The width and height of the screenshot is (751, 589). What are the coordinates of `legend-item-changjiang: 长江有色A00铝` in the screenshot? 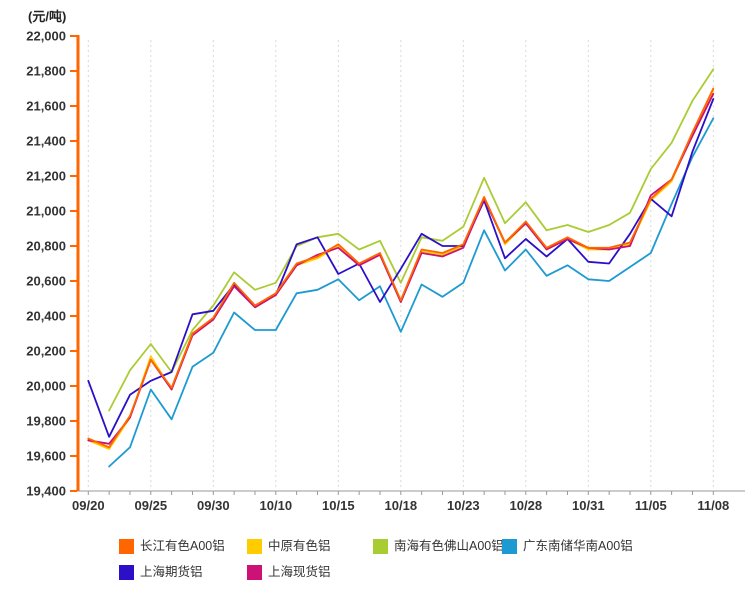 It's located at (172, 546).